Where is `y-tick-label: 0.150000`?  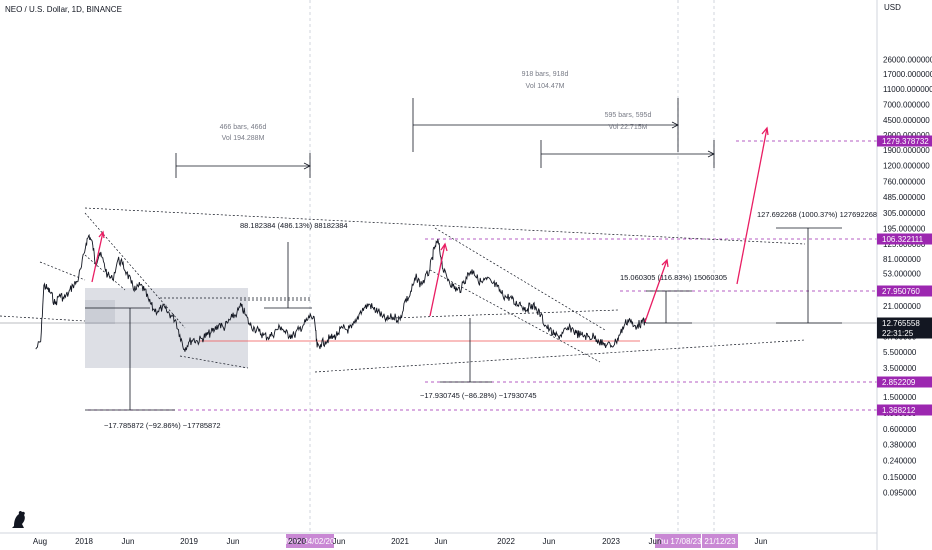
y-tick-label: 0.150000 is located at coordinates (900, 477).